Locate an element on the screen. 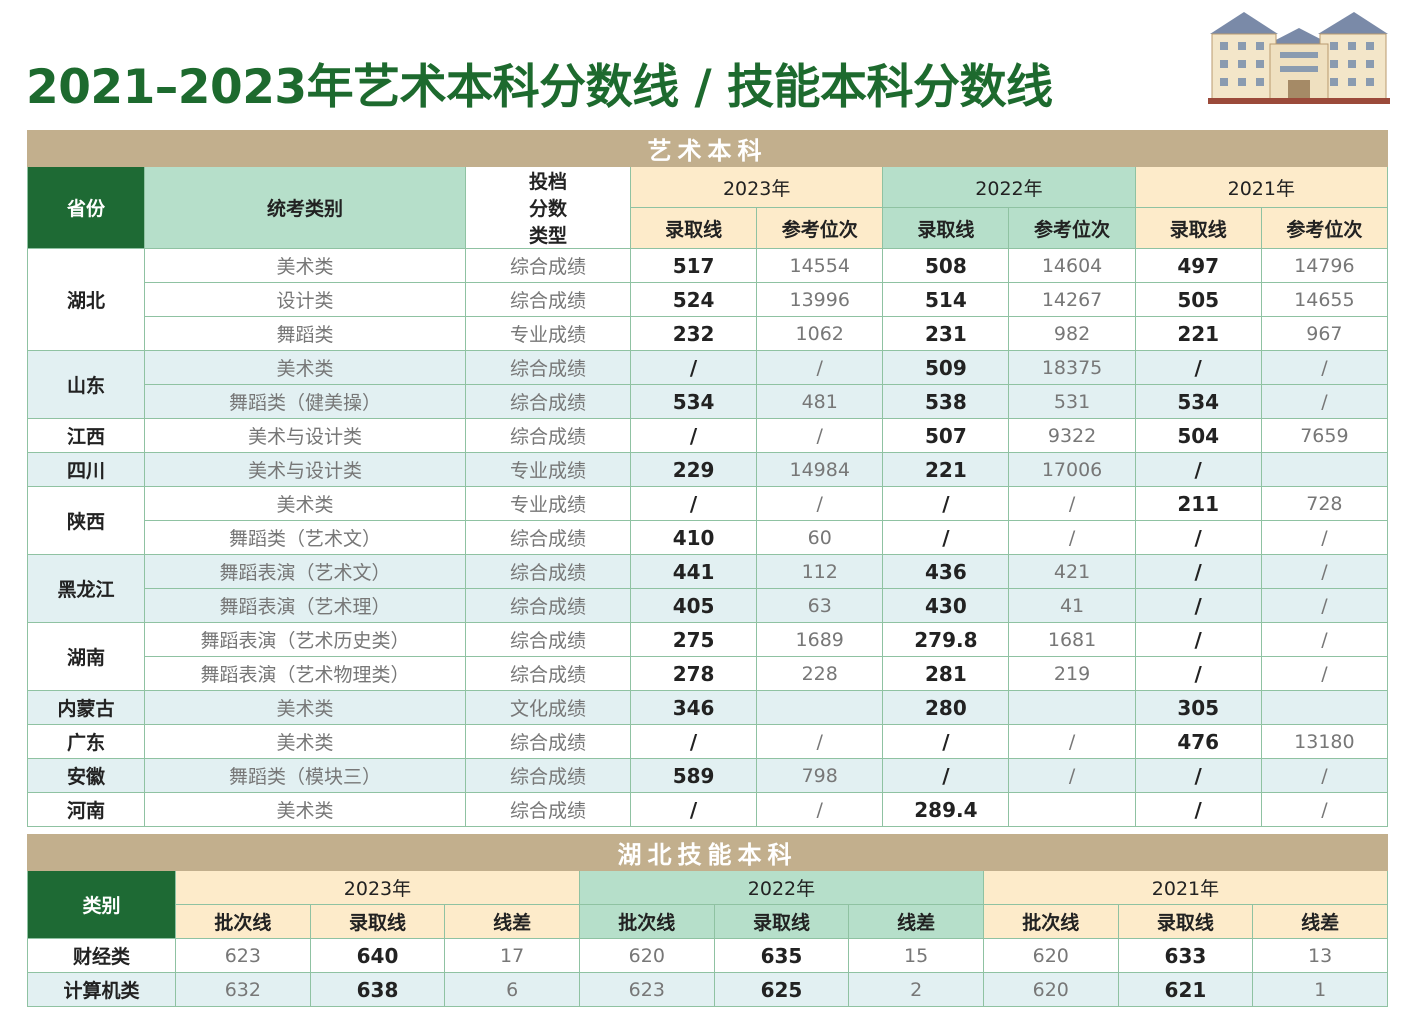  column-header: 类别 is located at coordinates (101, 904).